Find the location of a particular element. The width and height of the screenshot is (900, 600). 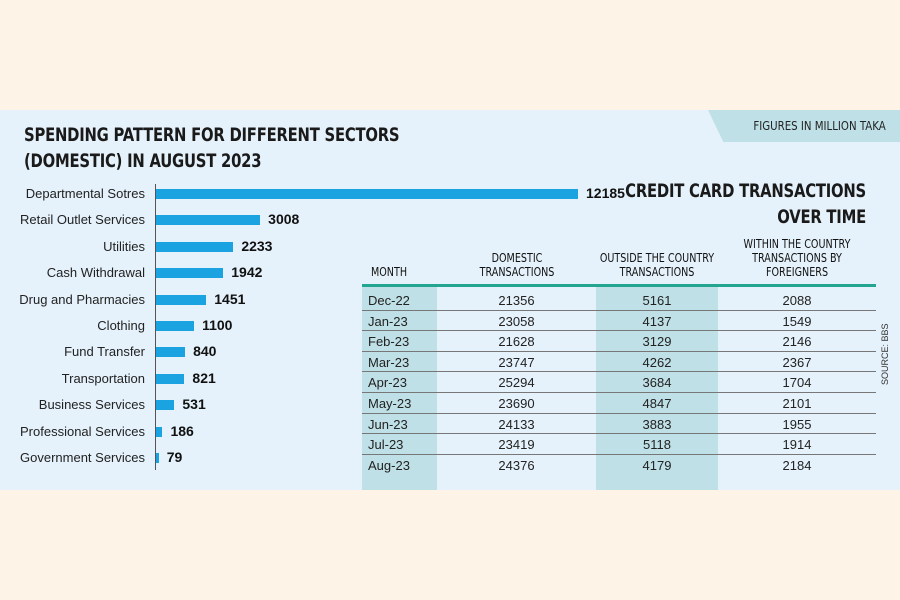

source-note: SOURCE: BBS is located at coordinates (885, 354).